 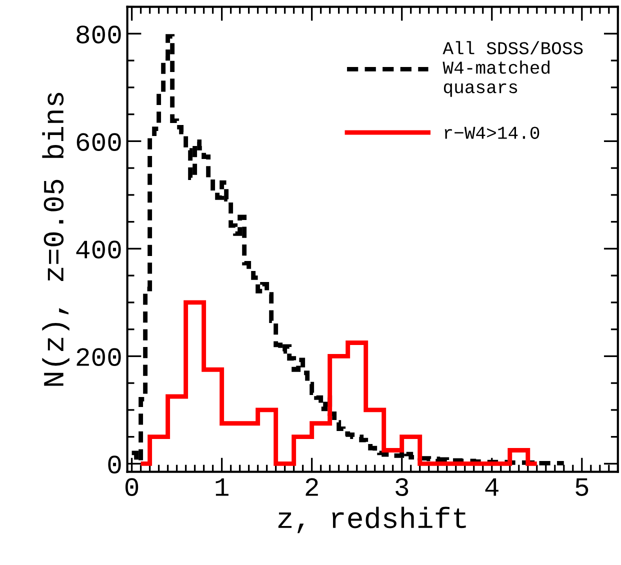 What do you see at coordinates (98, 249) in the screenshot?
I see `y-tick-label: 400` at bounding box center [98, 249].